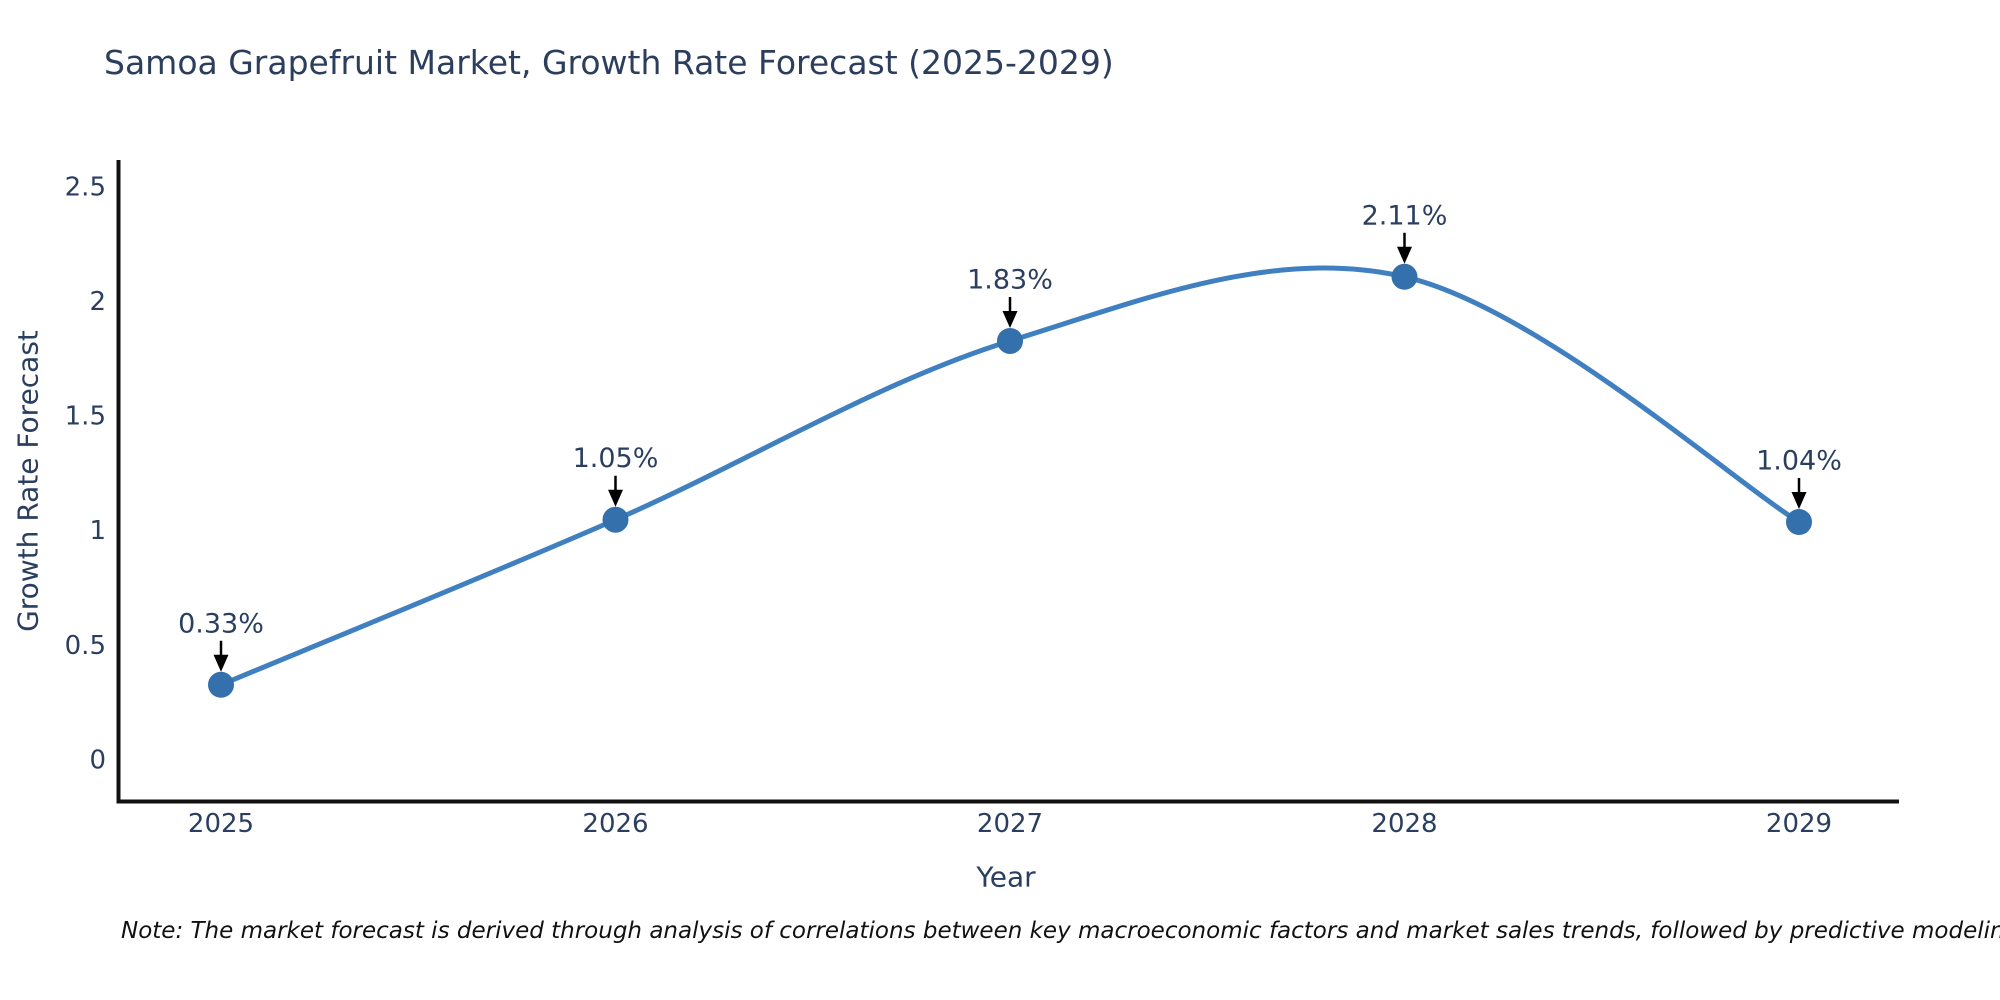  Describe the element at coordinates (1404, 824) in the screenshot. I see `x-tick-label: 2028` at that location.